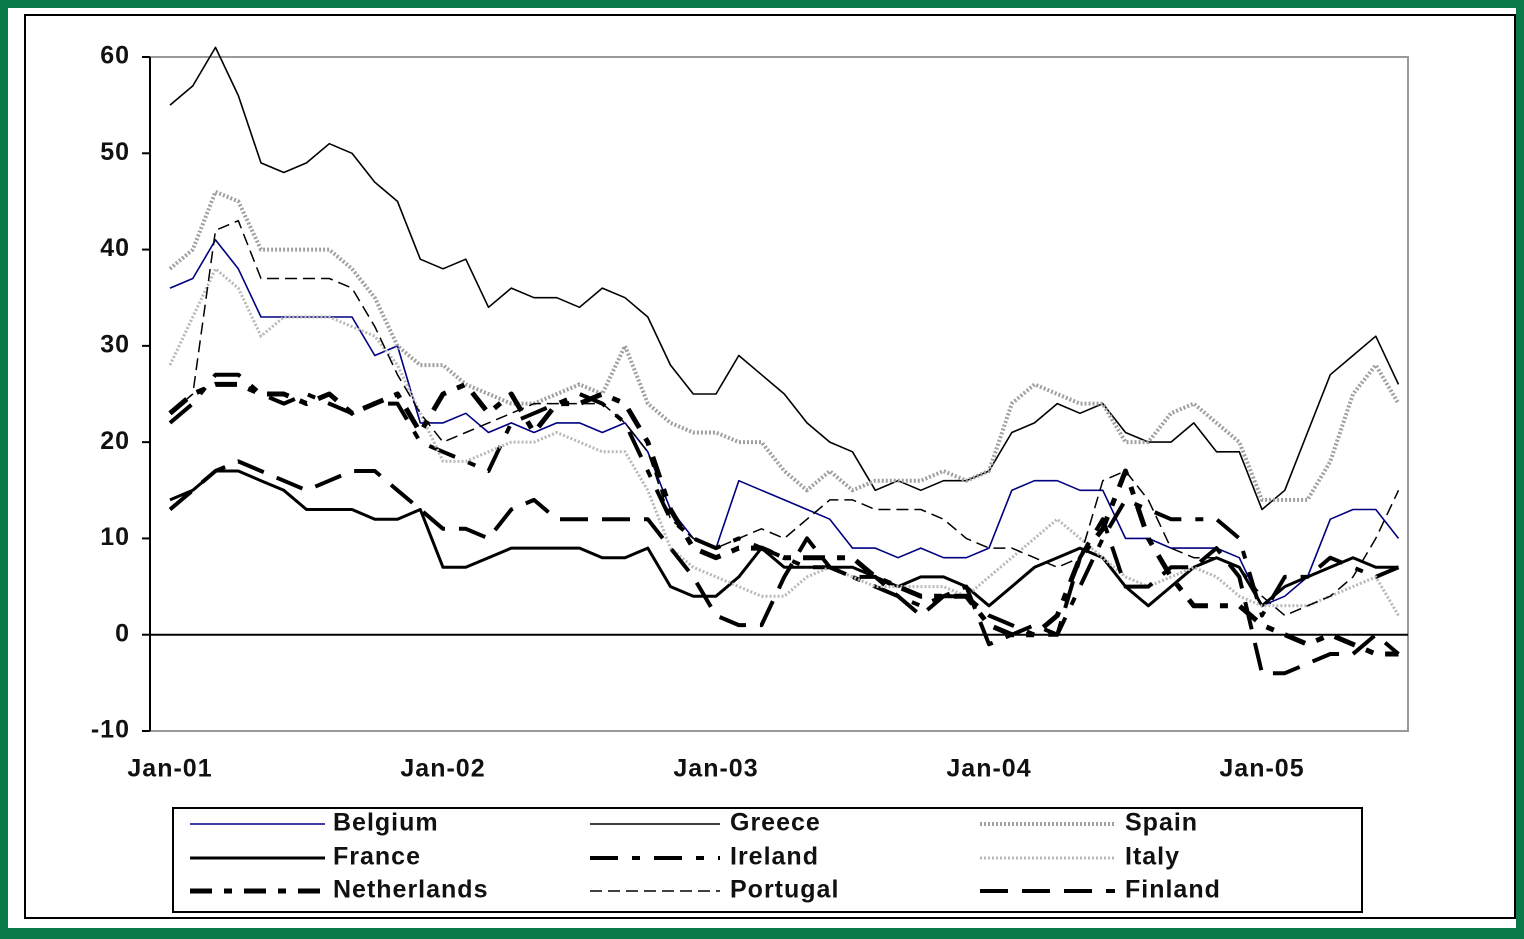 This screenshot has width=1524, height=939. What do you see at coordinates (115, 537) in the screenshot?
I see `y-tick-label: 10` at bounding box center [115, 537].